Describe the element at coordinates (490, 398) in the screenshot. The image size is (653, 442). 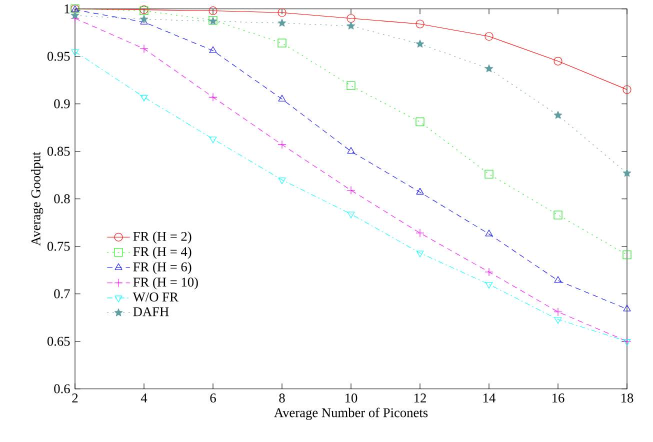
I see `x-tick-label: 14` at that location.